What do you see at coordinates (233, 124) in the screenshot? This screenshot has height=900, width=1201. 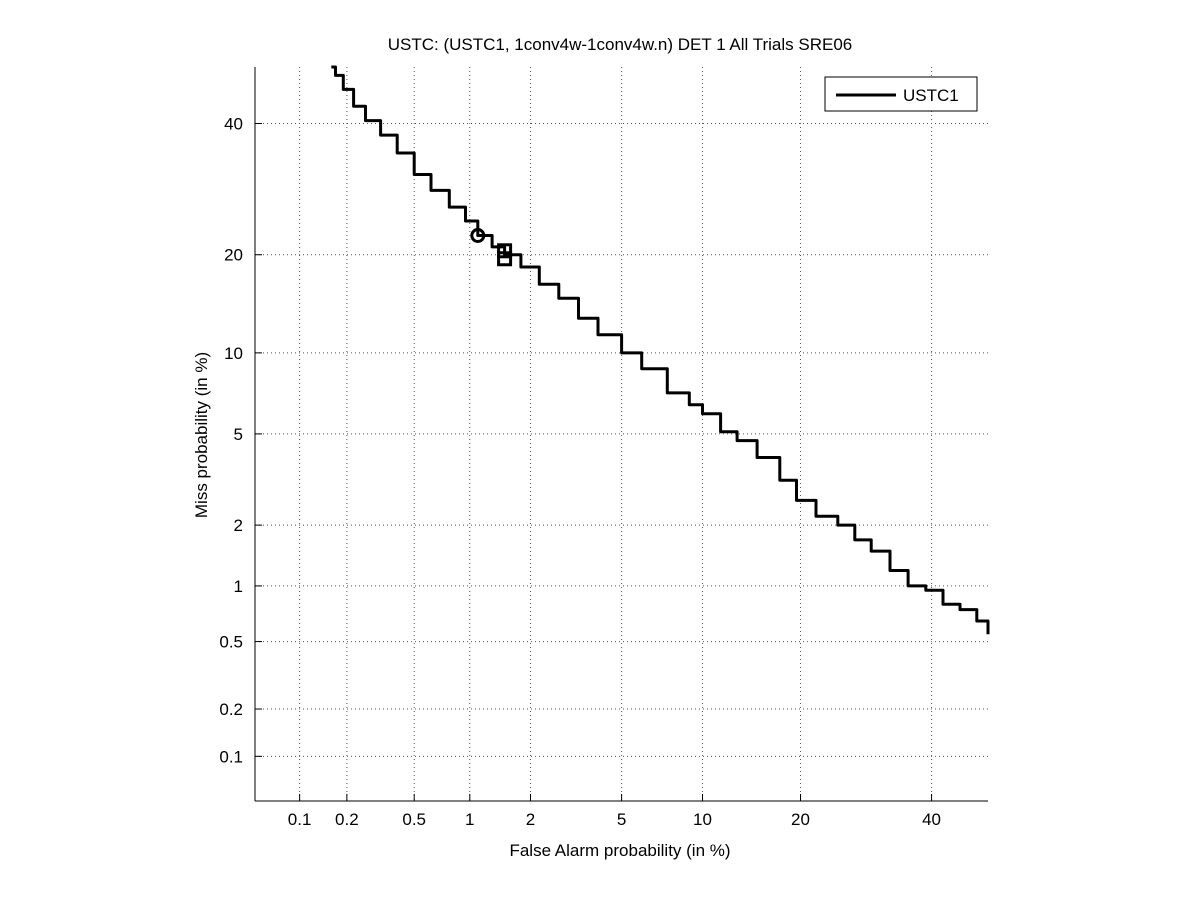 I see `y-tick-label: 40` at bounding box center [233, 124].